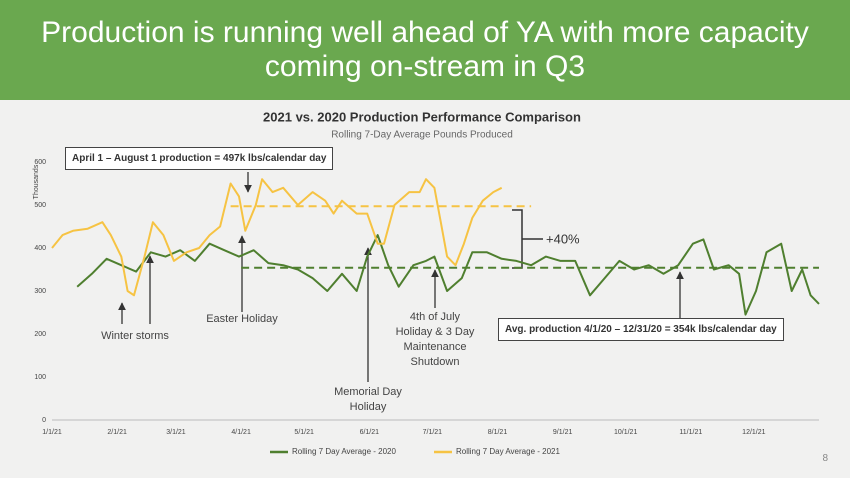 Image resolution: width=850 pixels, height=478 pixels. Describe the element at coordinates (40, 334) in the screenshot. I see `y-tick-label: 200` at that location.